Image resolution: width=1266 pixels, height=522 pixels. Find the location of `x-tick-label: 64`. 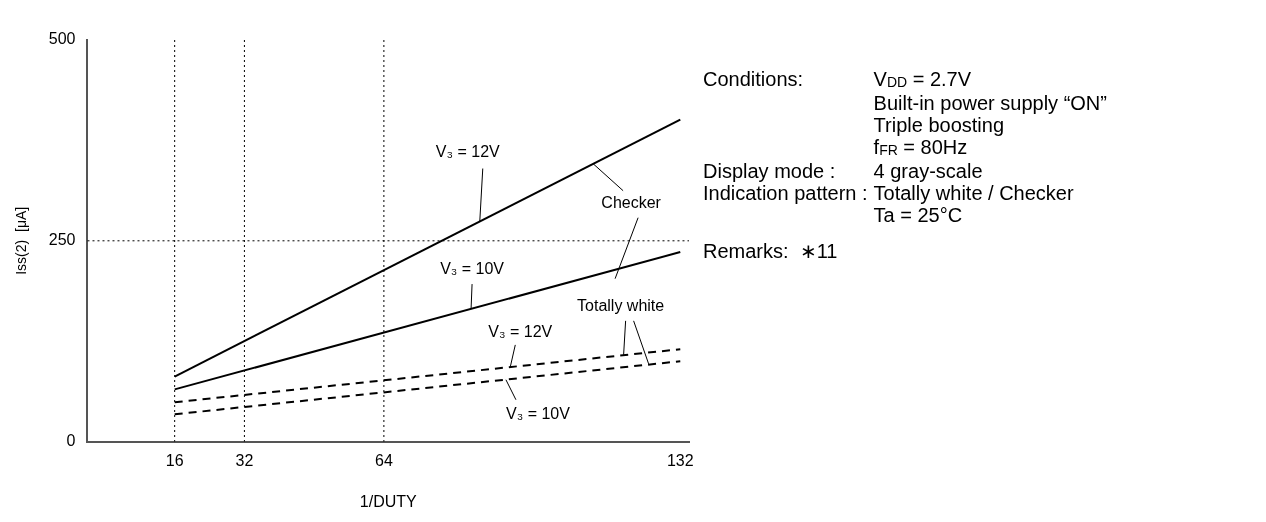

x-tick-label: 64 is located at coordinates (383, 460).